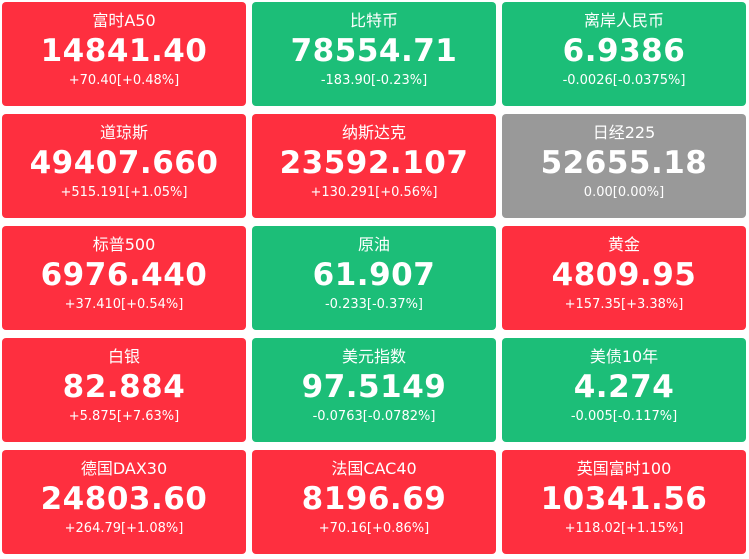 Image resolution: width=749 pixels, height=559 pixels. What do you see at coordinates (374, 468) in the screenshot?
I see `quote-name: 法国CAC40` at bounding box center [374, 468].